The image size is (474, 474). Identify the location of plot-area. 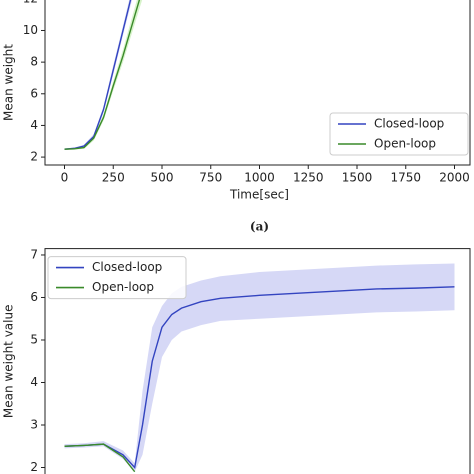
(103, 75).